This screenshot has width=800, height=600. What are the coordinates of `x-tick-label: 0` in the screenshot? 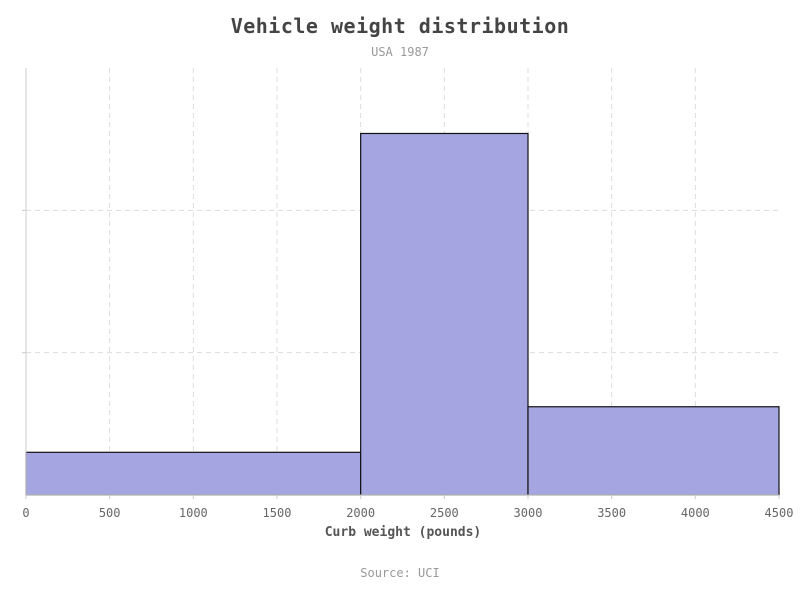 It's located at (25, 513).